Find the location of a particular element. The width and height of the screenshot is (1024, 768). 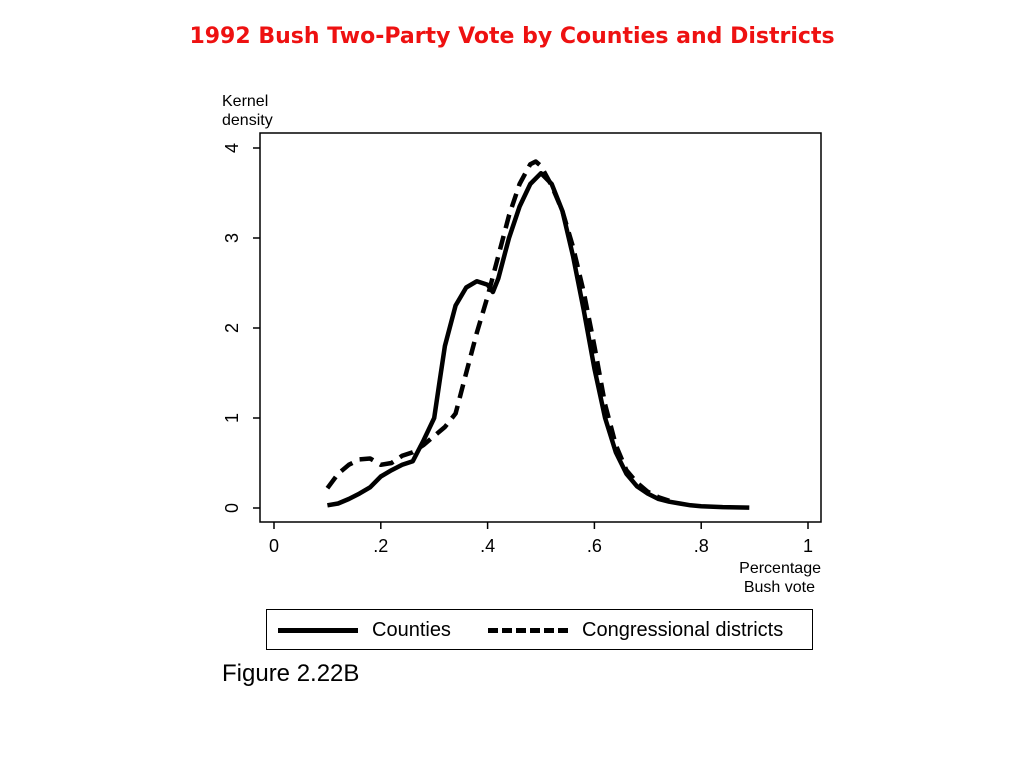

legend-entry-counties: Counties is located at coordinates (364, 630).